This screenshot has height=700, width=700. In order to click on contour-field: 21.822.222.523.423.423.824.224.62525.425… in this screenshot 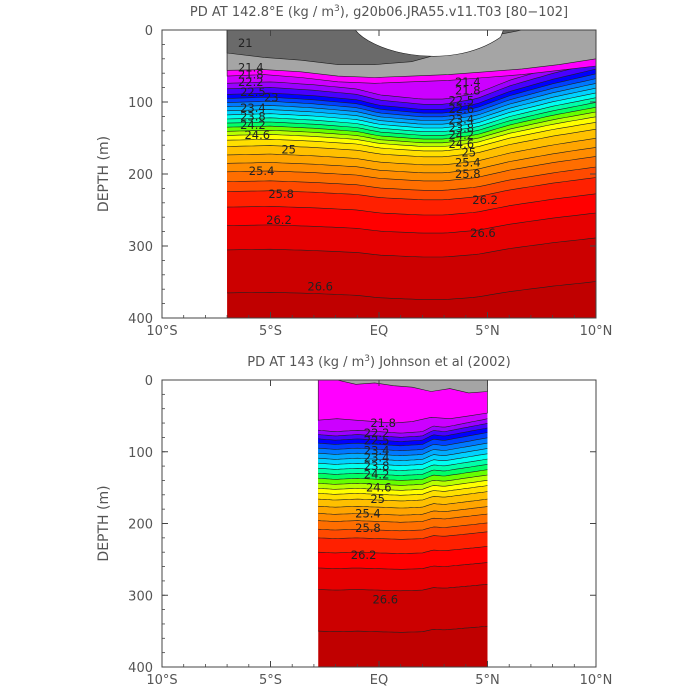, I will do `click(402, 523)`.